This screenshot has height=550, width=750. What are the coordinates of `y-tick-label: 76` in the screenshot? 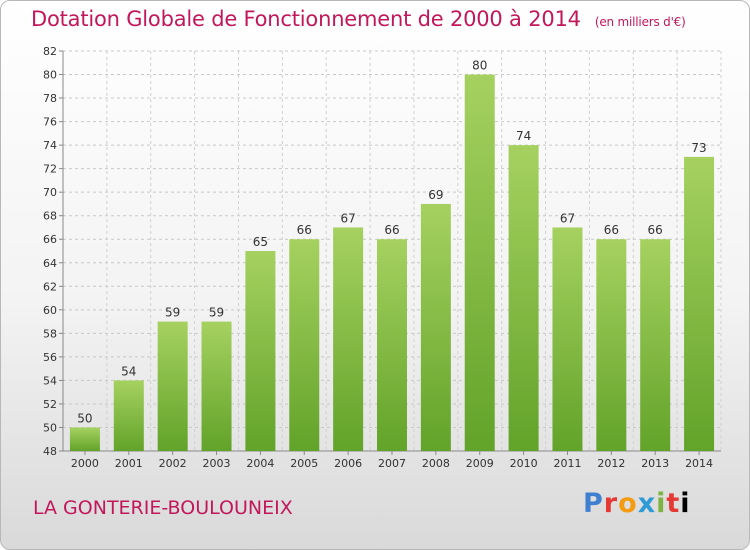 It's located at (50, 122).